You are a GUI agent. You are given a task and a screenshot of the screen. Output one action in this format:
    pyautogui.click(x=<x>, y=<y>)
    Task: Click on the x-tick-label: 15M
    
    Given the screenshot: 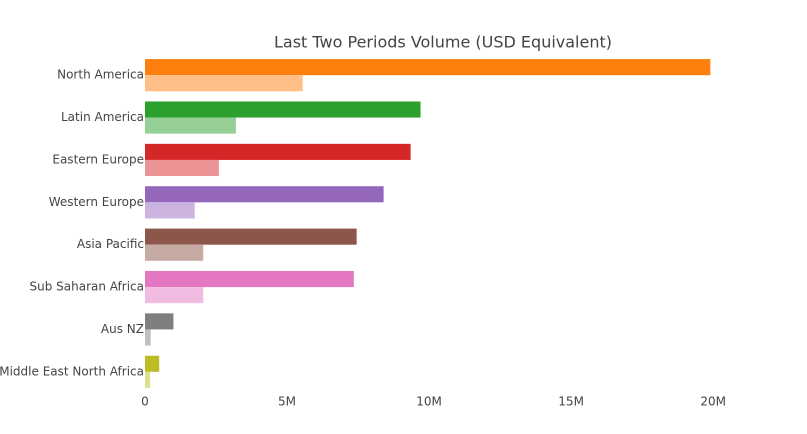 What is the action you would take?
    pyautogui.click(x=571, y=402)
    